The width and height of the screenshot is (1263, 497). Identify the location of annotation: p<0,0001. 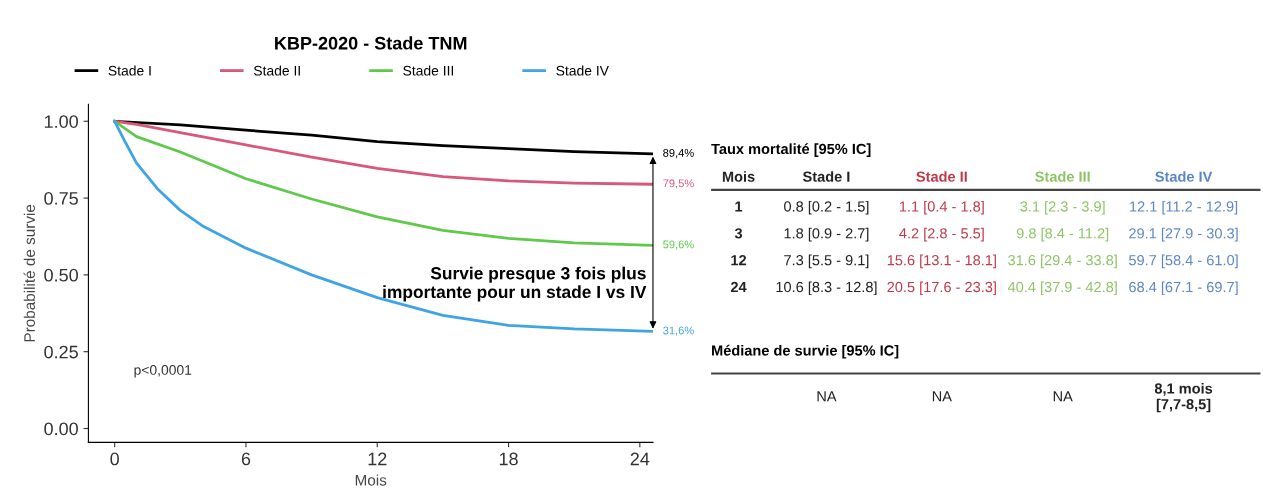
(163, 371).